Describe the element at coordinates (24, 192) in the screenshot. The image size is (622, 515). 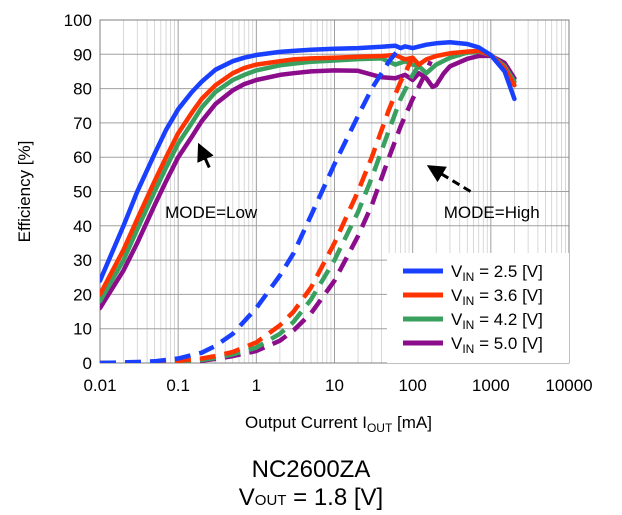
I see `y-axis-label: Efficiency [%]` at that location.